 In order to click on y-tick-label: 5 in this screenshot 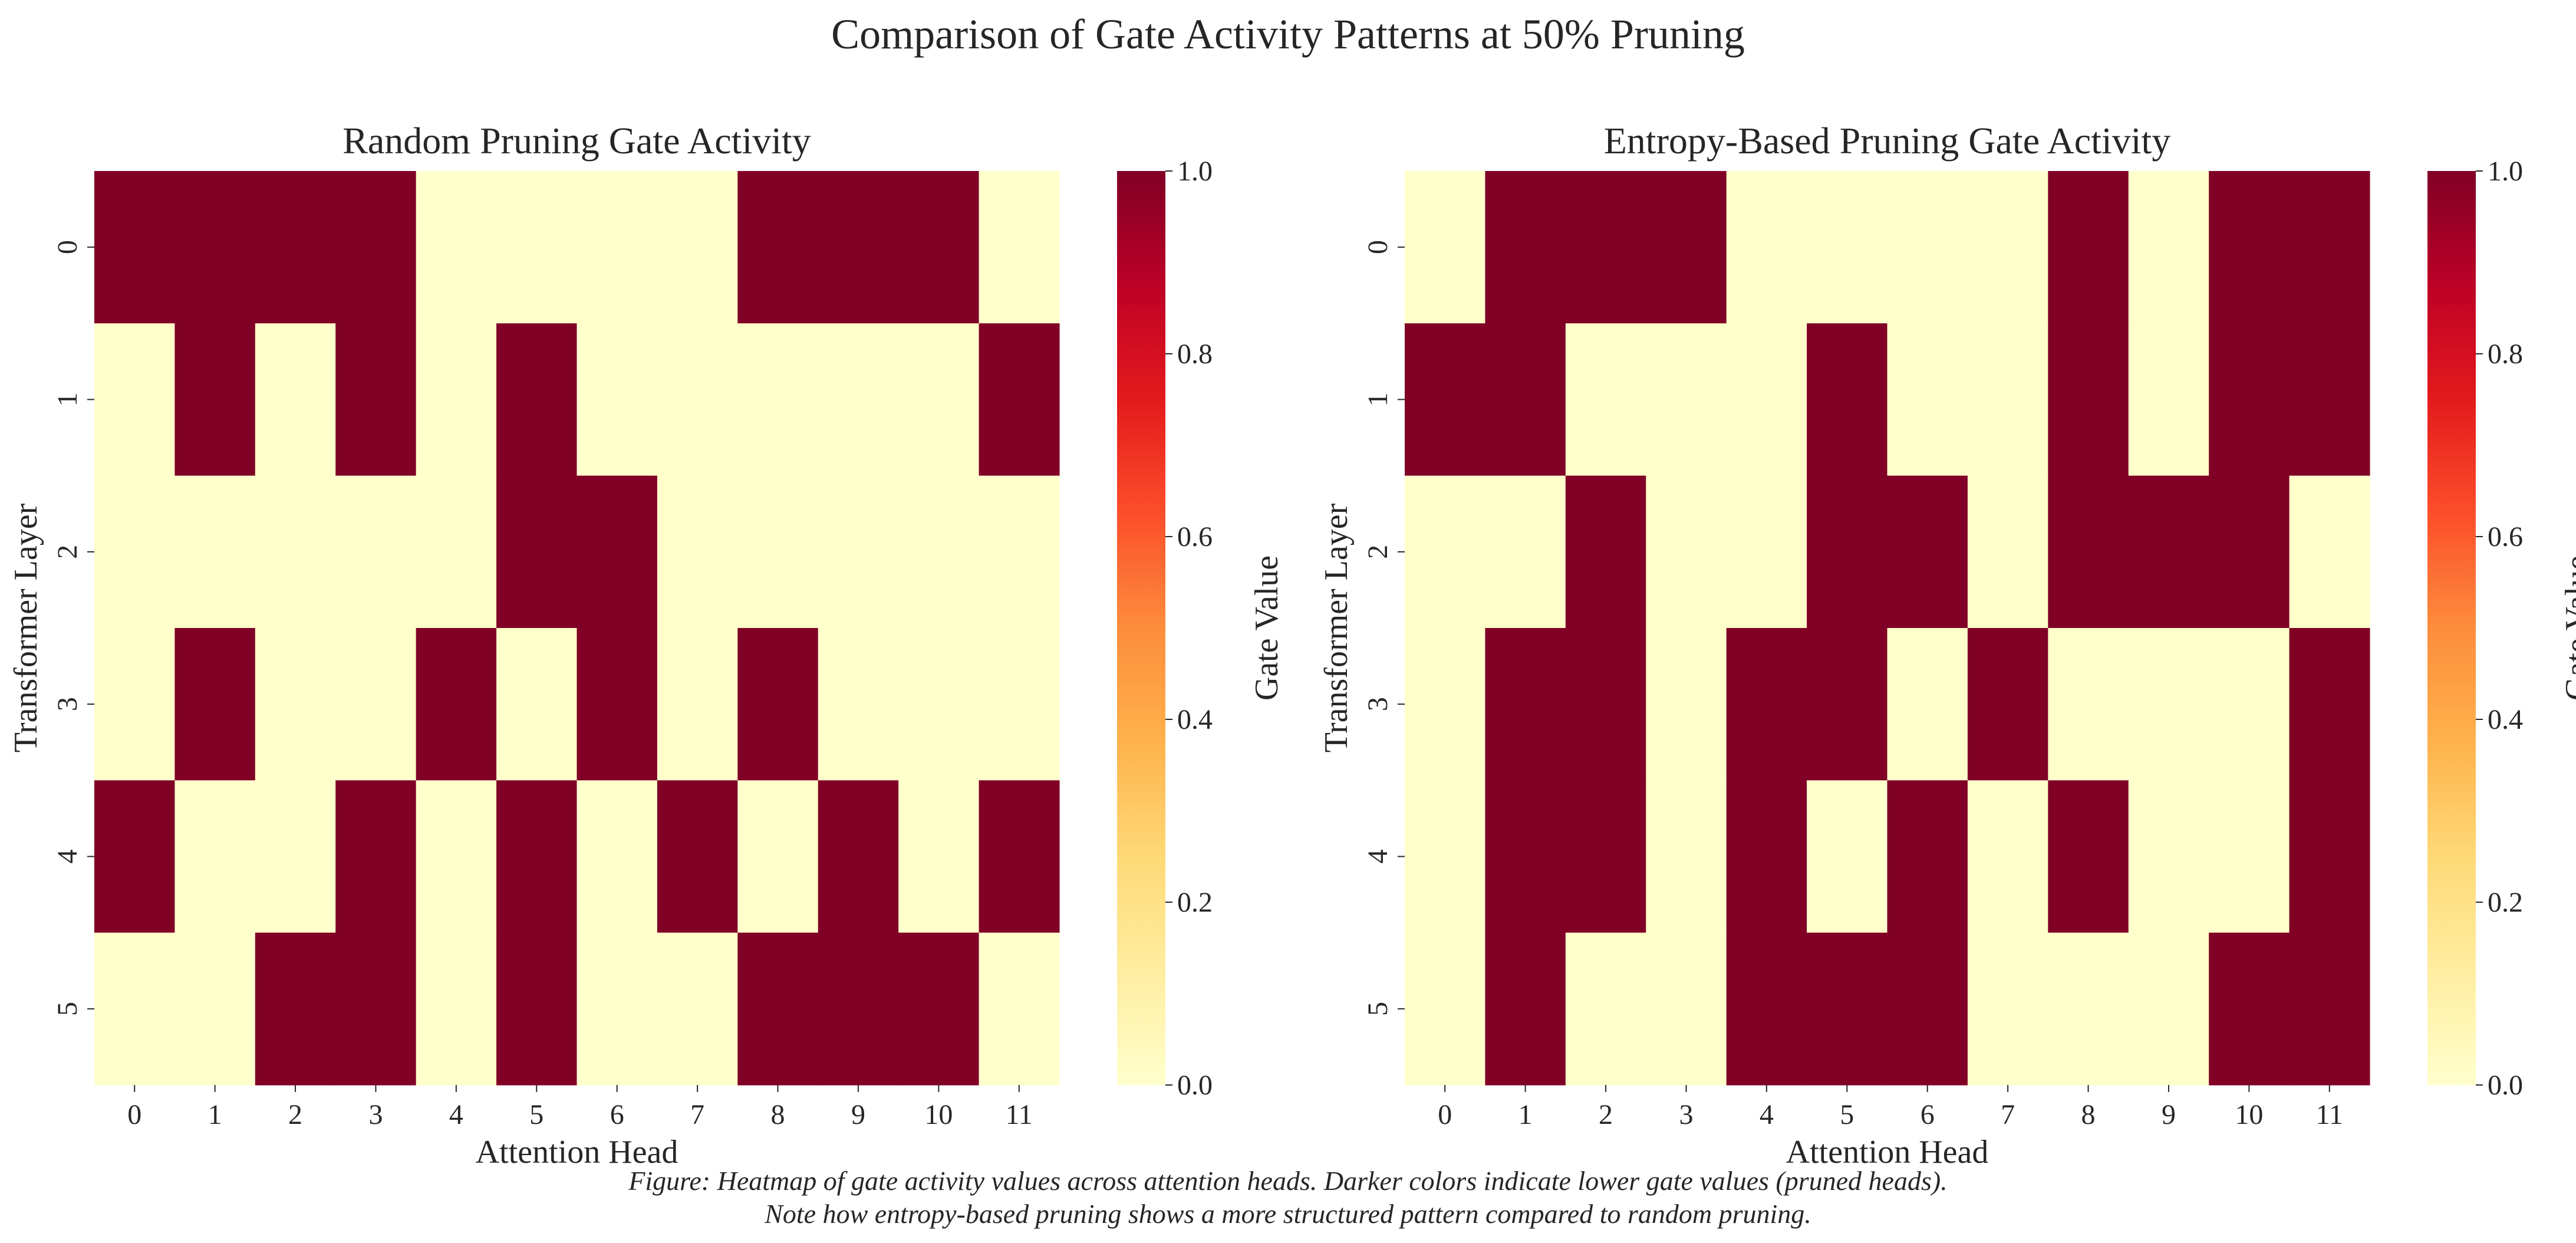, I will do `click(67, 1009)`.